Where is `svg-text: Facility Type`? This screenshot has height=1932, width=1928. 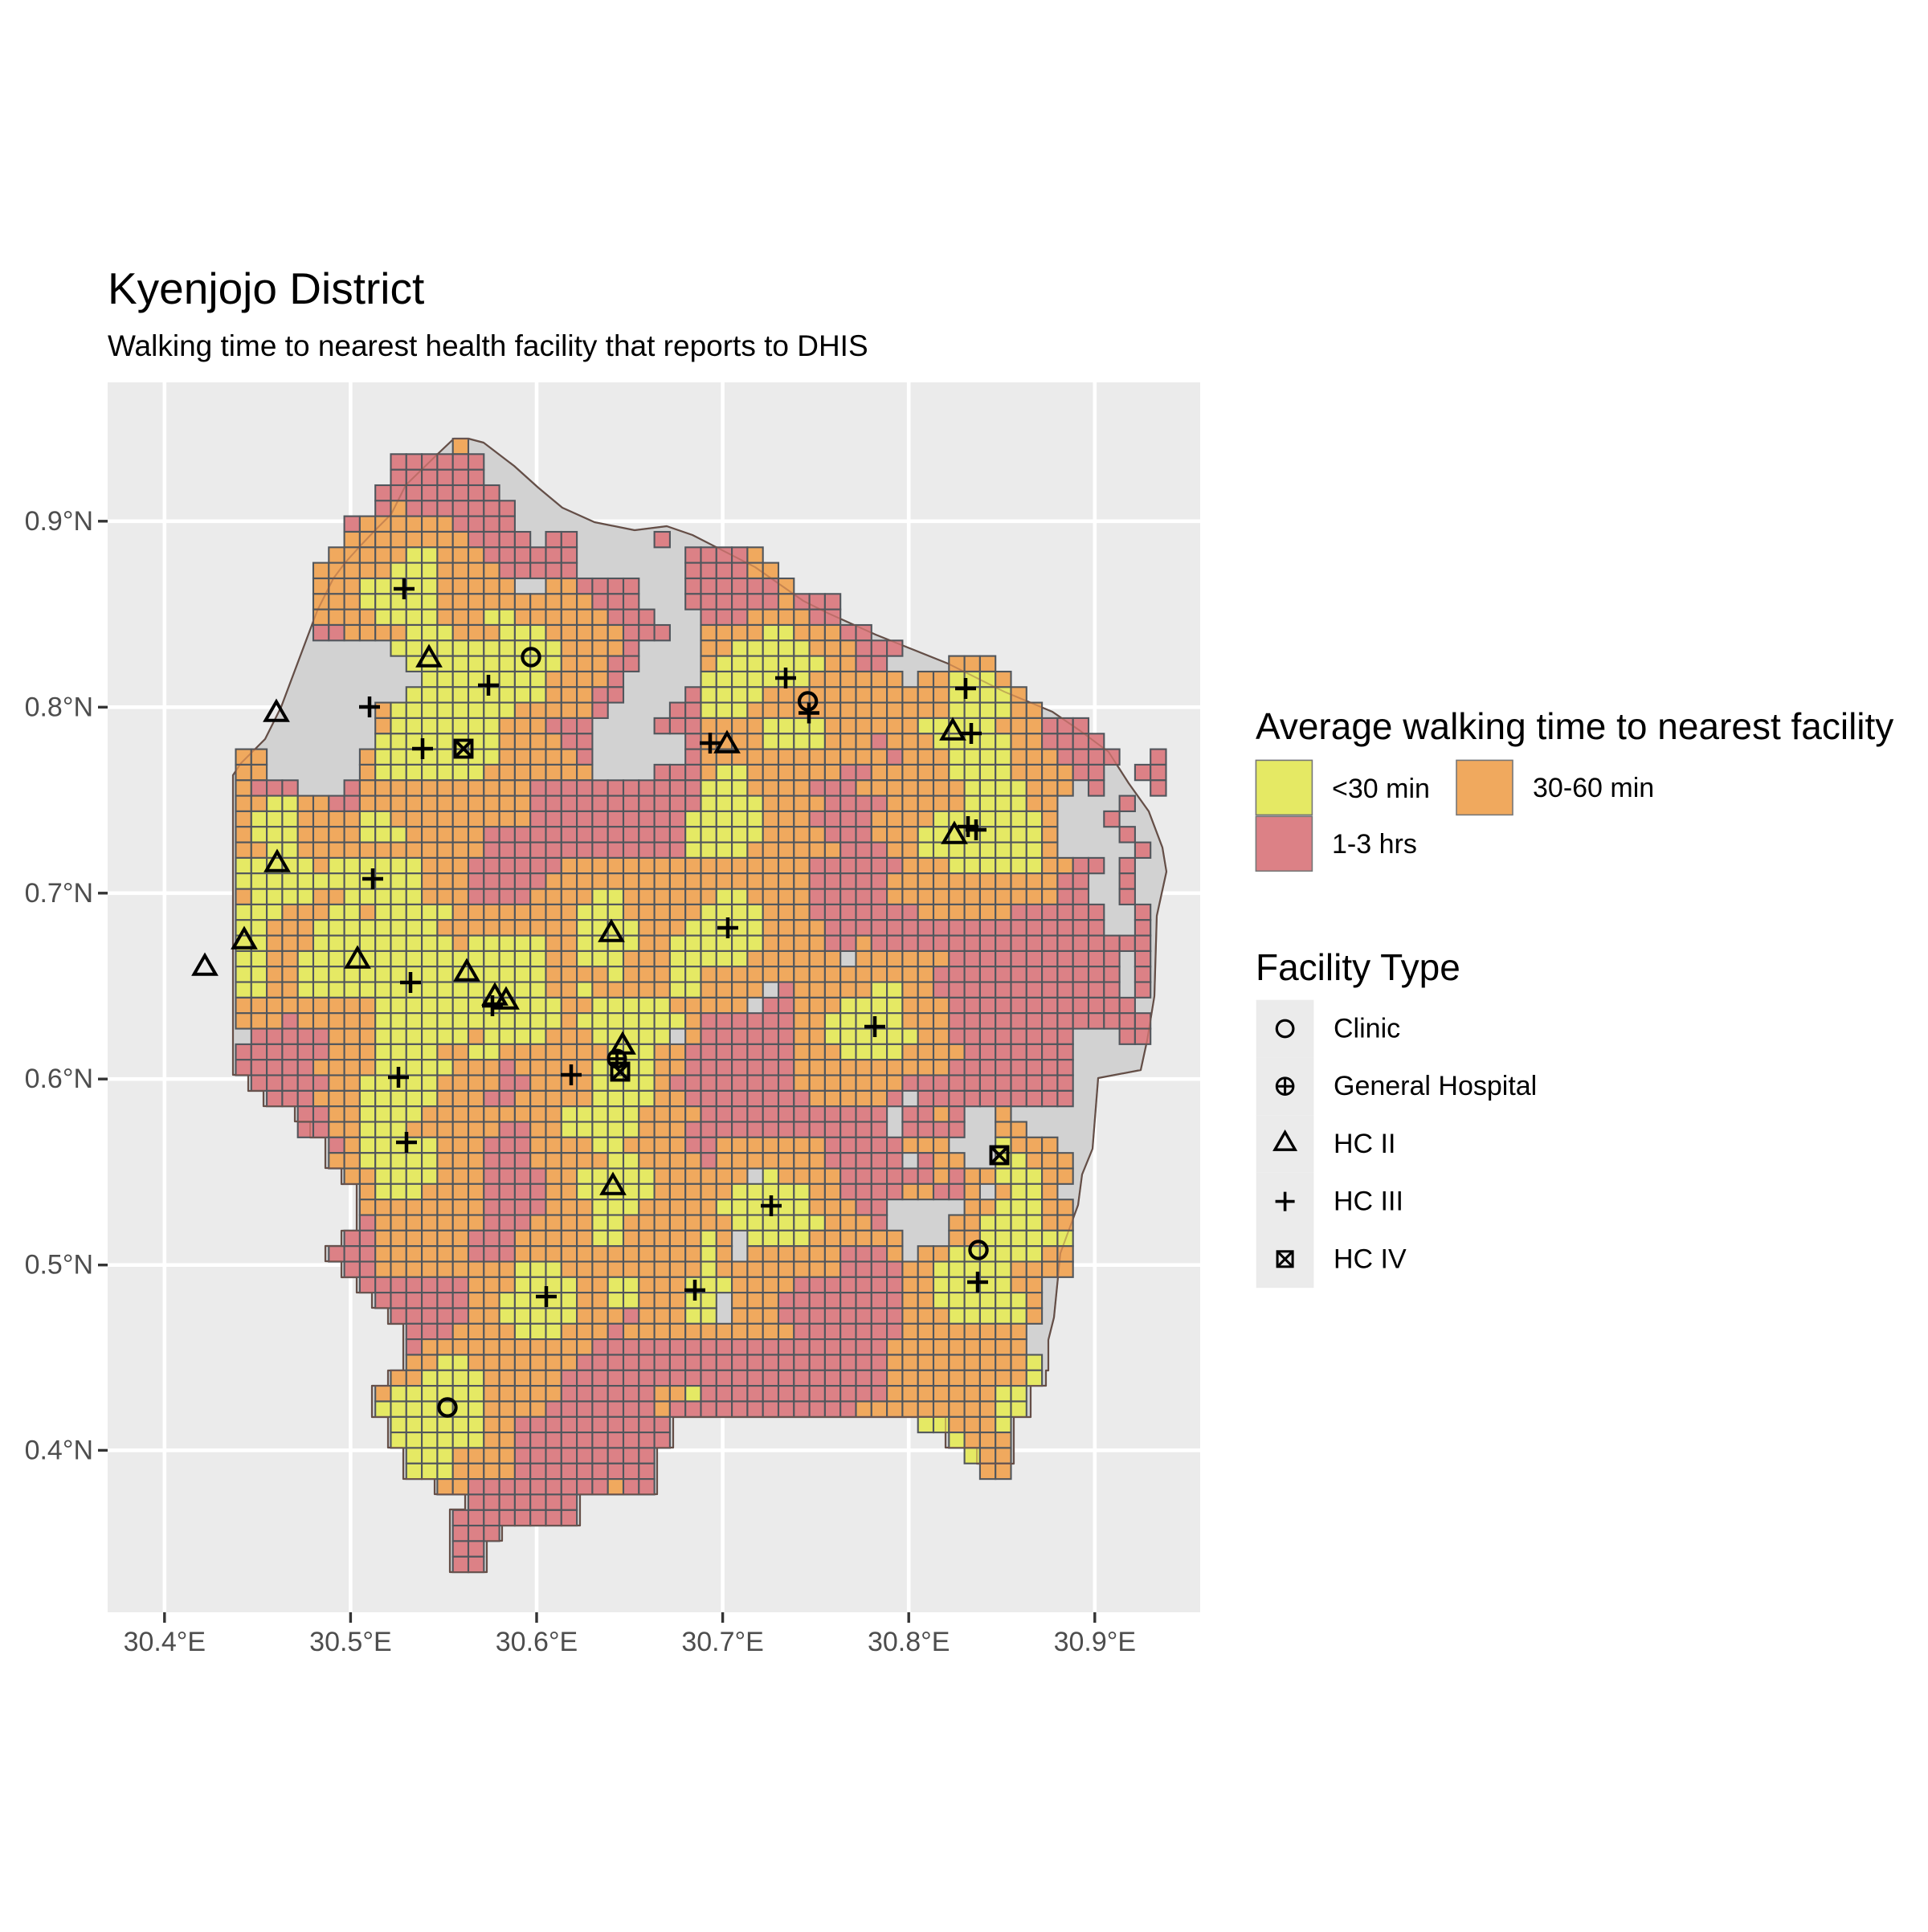
svg-text: Facility Type is located at coordinates (1358, 967).